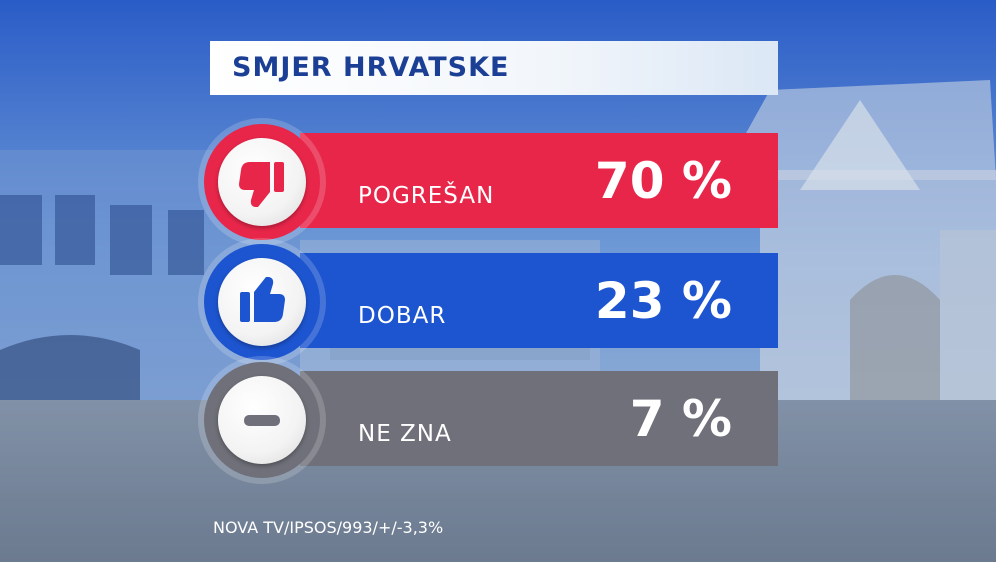  I want to click on value-label: 23 %, so click(663, 301).